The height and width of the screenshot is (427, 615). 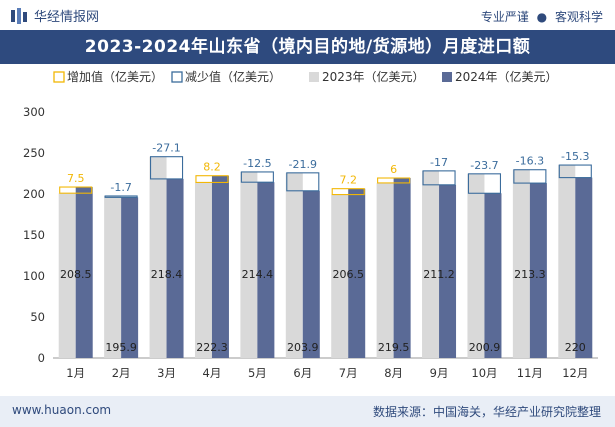 I want to click on y-tick-label: 0, so click(x=41, y=358).